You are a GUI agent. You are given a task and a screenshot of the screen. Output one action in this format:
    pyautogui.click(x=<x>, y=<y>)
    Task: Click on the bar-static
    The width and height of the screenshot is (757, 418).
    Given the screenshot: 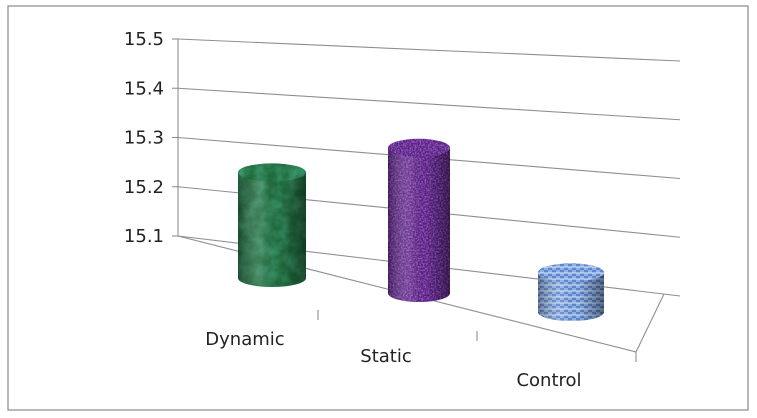 What is the action you would take?
    pyautogui.click(x=419, y=220)
    